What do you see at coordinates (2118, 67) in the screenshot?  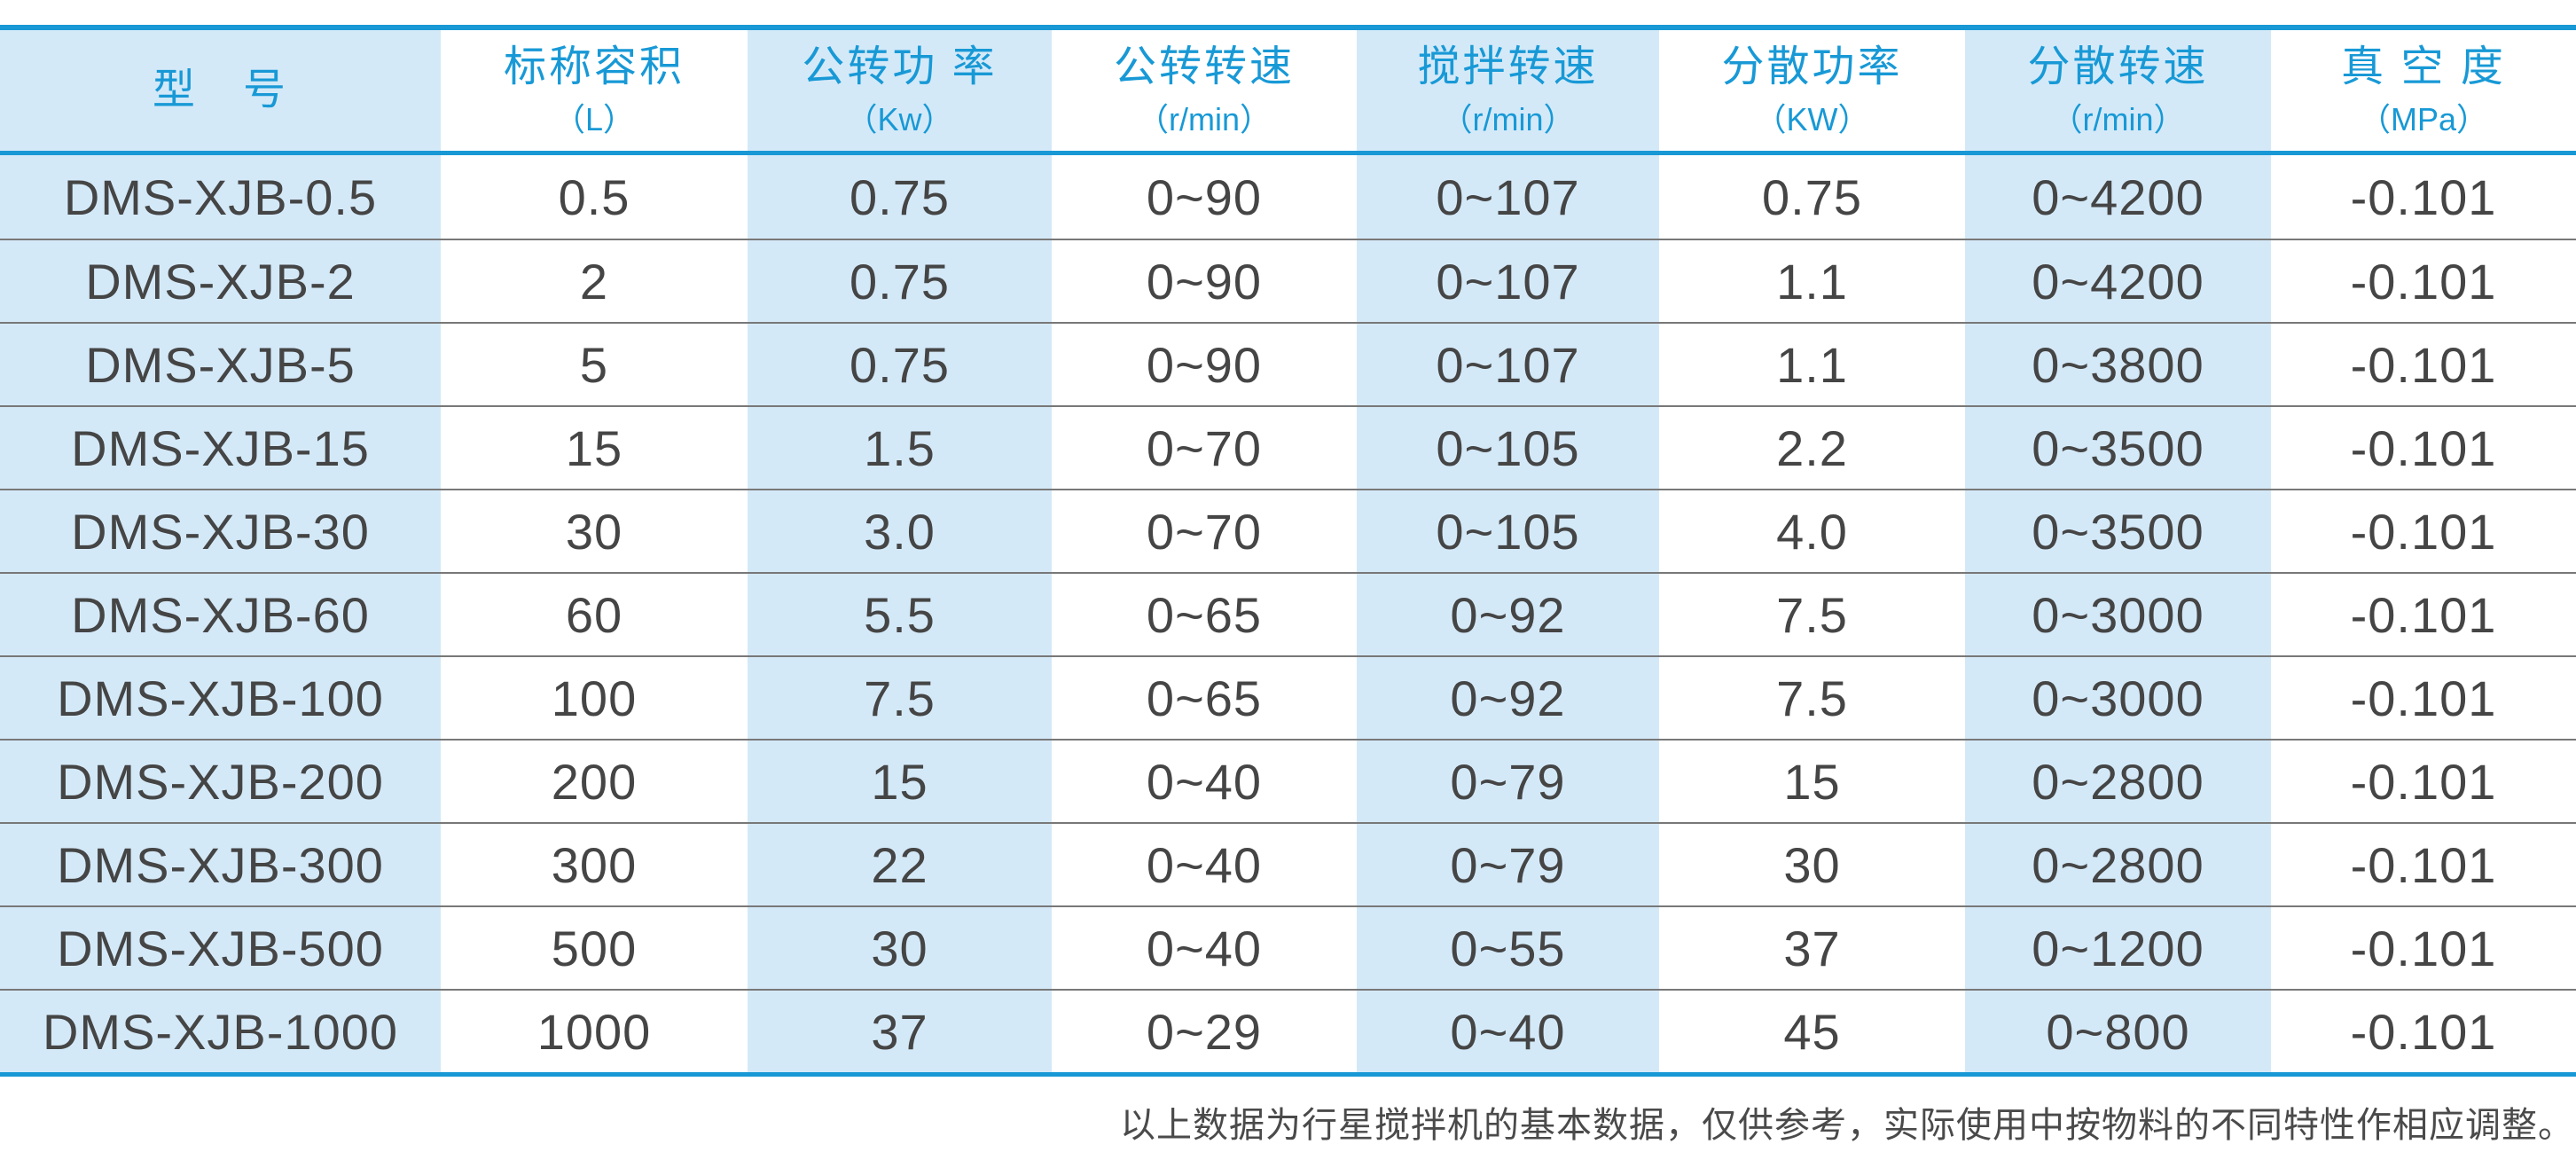 I see `header-label-disp-speed: 分散转速` at bounding box center [2118, 67].